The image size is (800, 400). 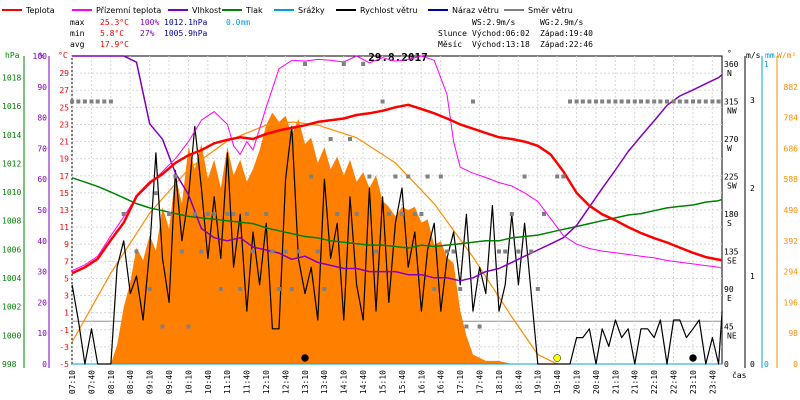 I want to click on tick-temp: 1, so click(x=66, y=313).